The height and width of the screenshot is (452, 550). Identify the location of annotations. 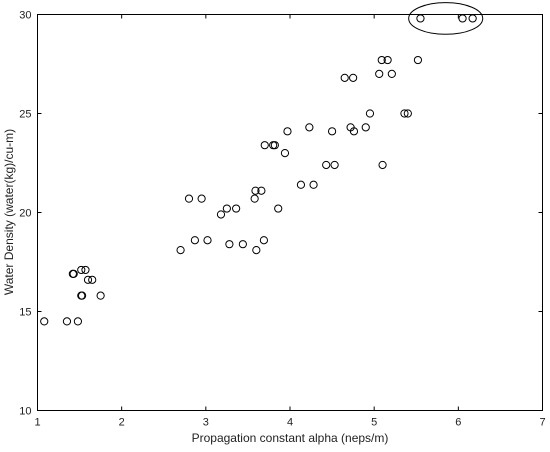
(446, 18).